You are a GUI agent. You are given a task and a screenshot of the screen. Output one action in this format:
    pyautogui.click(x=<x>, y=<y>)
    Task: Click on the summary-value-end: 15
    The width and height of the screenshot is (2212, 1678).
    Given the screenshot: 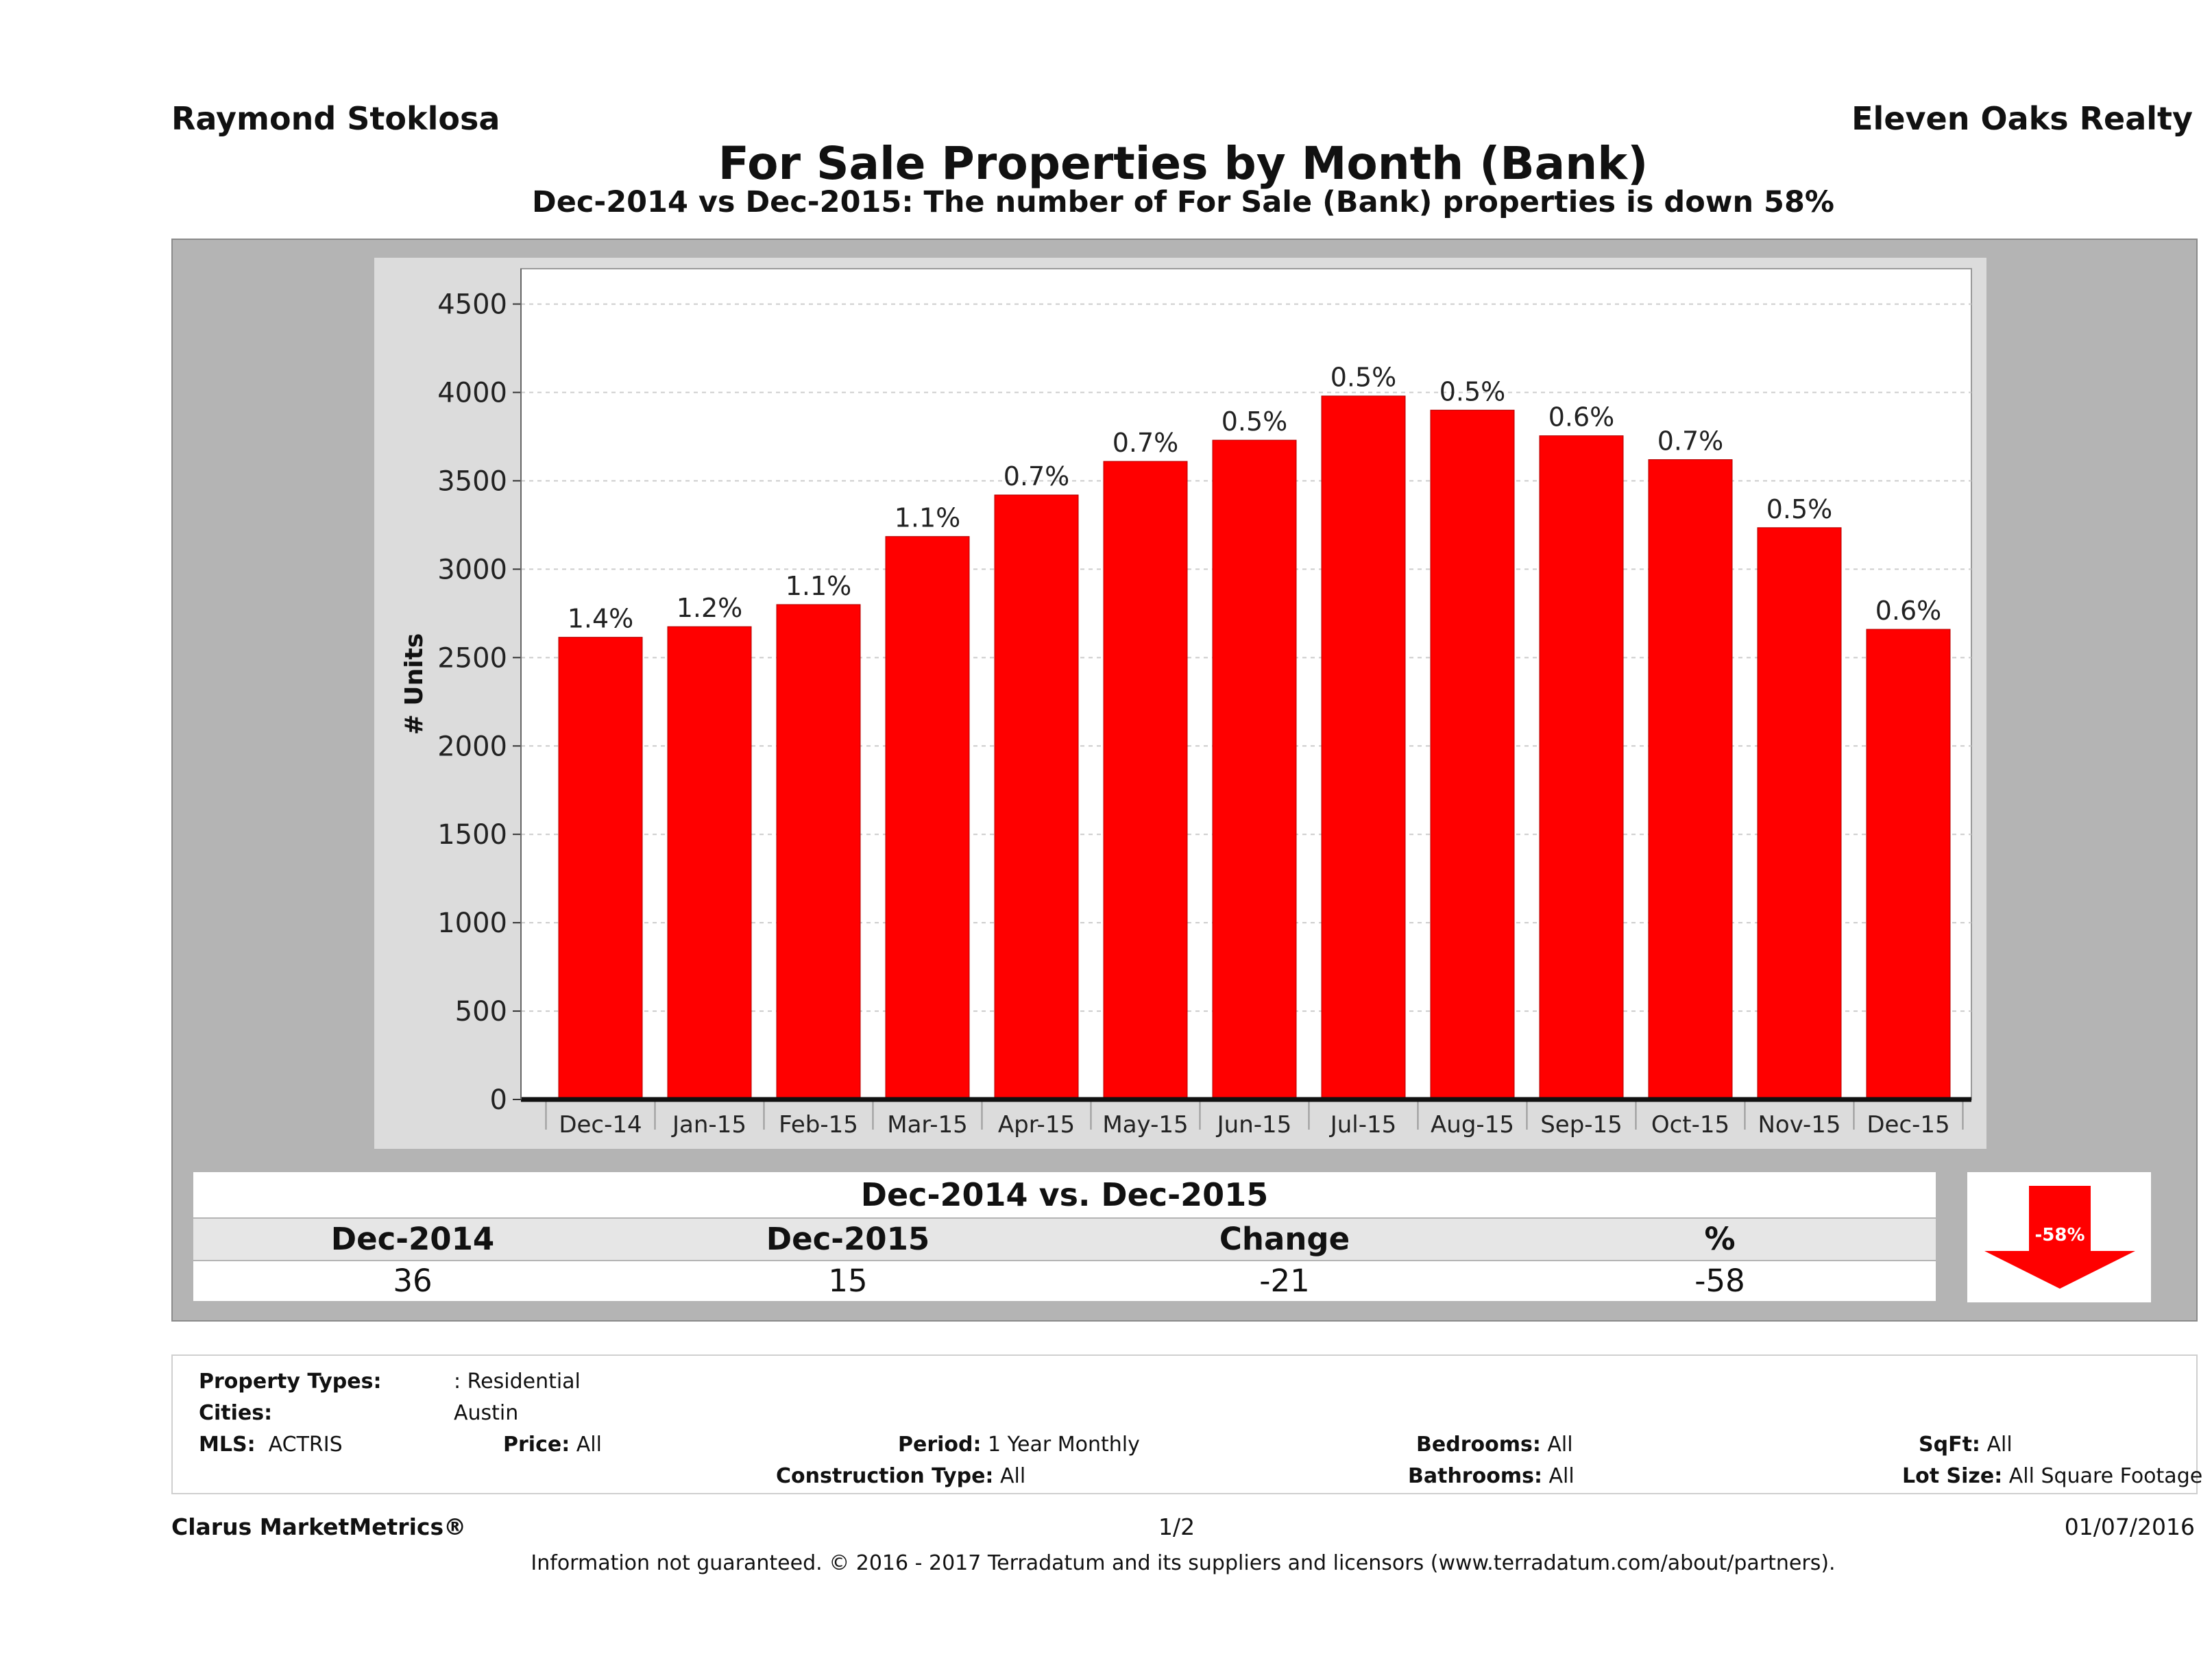 What is the action you would take?
    pyautogui.click(x=848, y=1281)
    